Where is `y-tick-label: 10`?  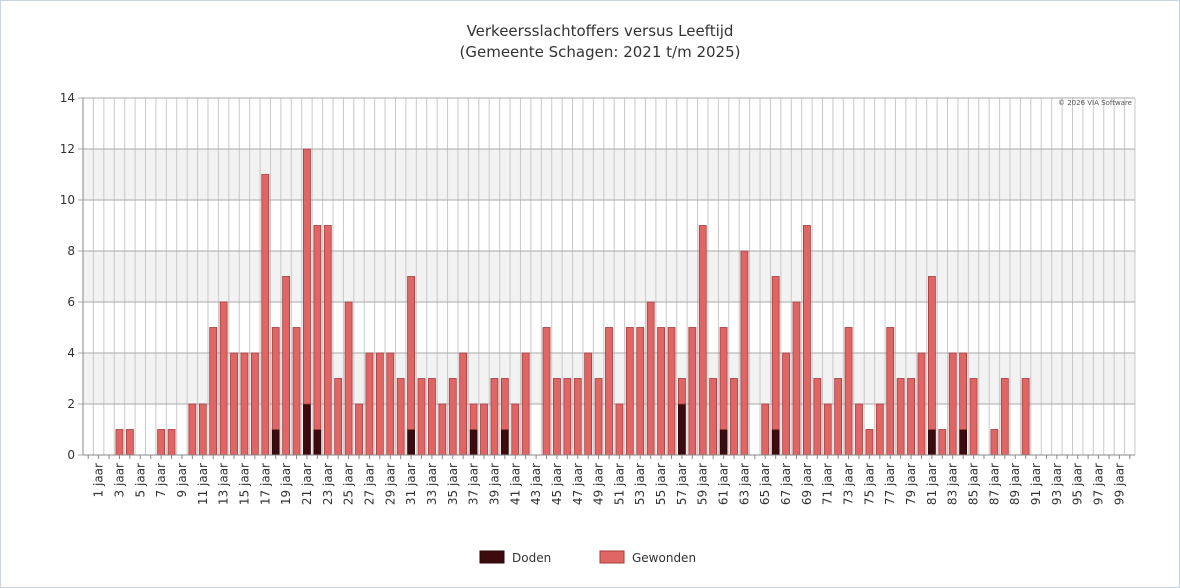 y-tick-label: 10 is located at coordinates (67, 200).